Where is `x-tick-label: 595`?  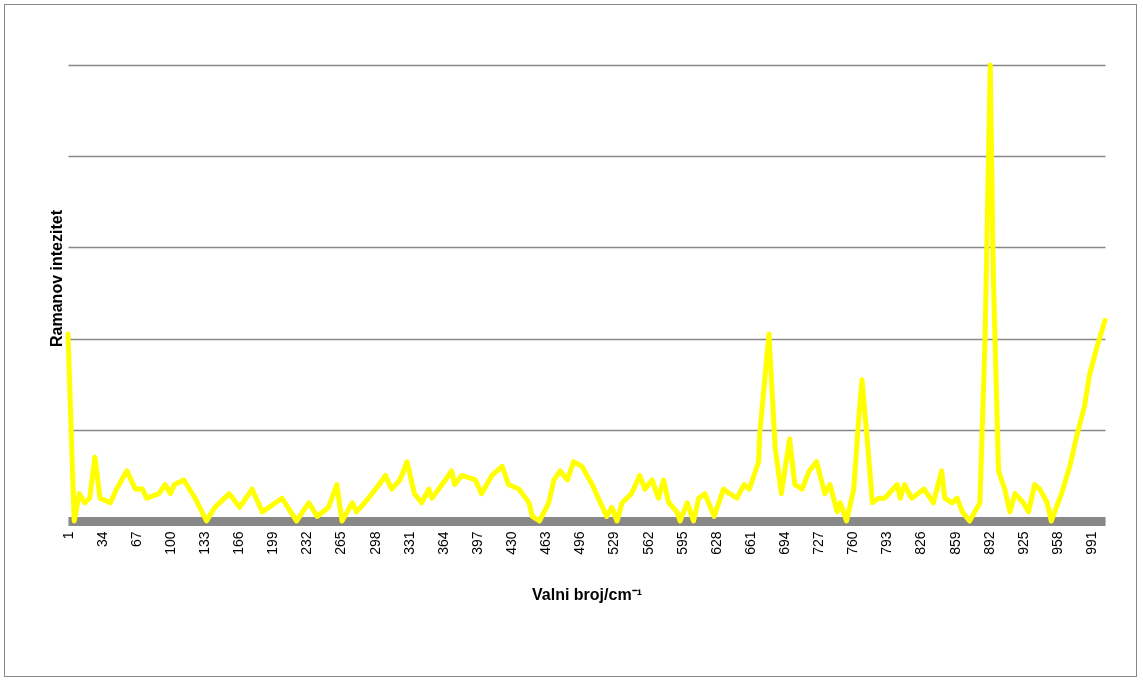
x-tick-label: 595 is located at coordinates (681, 543).